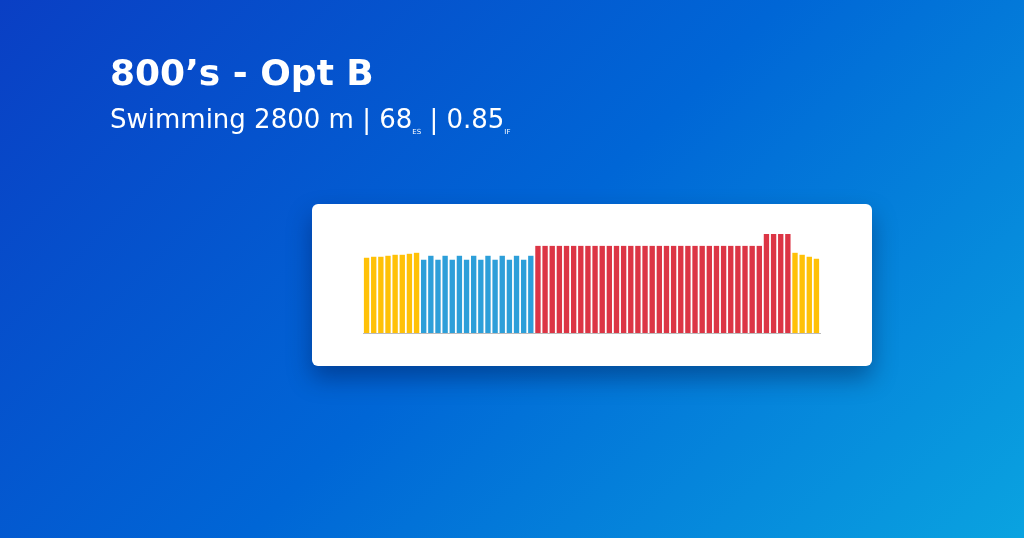 This screenshot has width=1024, height=538. Describe the element at coordinates (242, 72) in the screenshot. I see `chart-title: 800’s - Opt B` at that location.